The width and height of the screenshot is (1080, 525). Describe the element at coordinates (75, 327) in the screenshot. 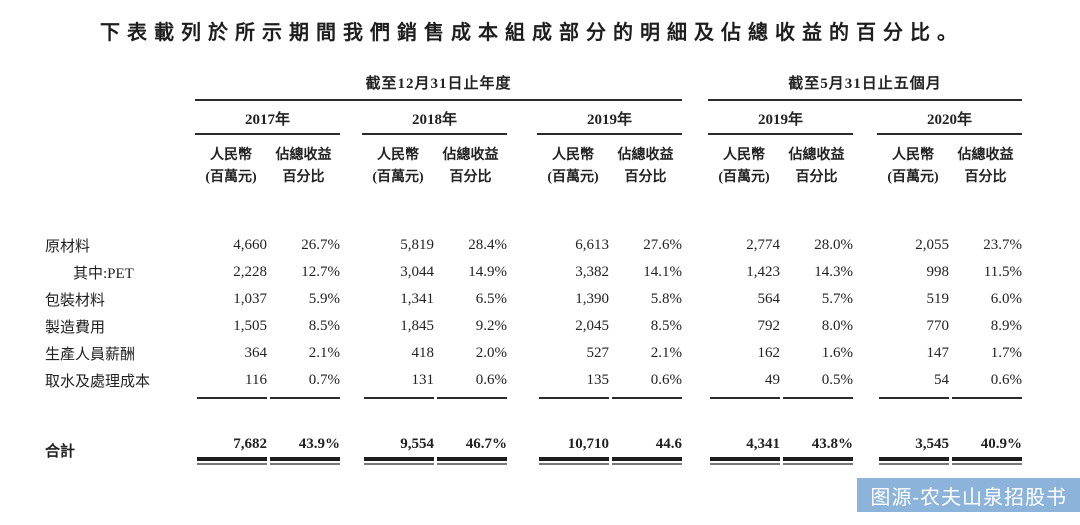

I see `row-label: 製造費用` at that location.